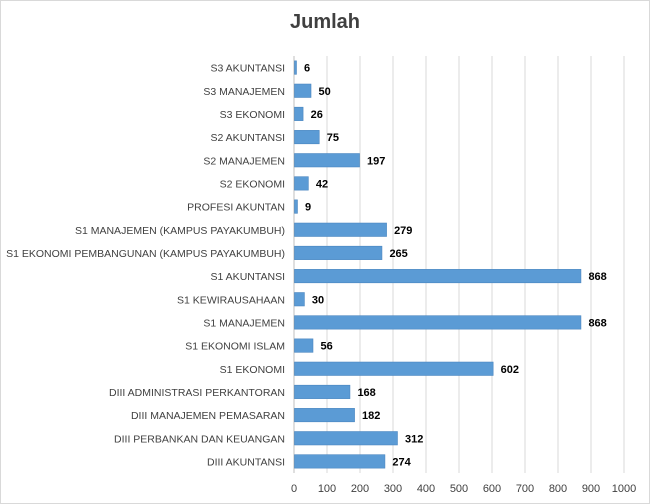  What do you see at coordinates (246, 462) in the screenshot?
I see `category-label: DIII AKUNTANSI` at bounding box center [246, 462].